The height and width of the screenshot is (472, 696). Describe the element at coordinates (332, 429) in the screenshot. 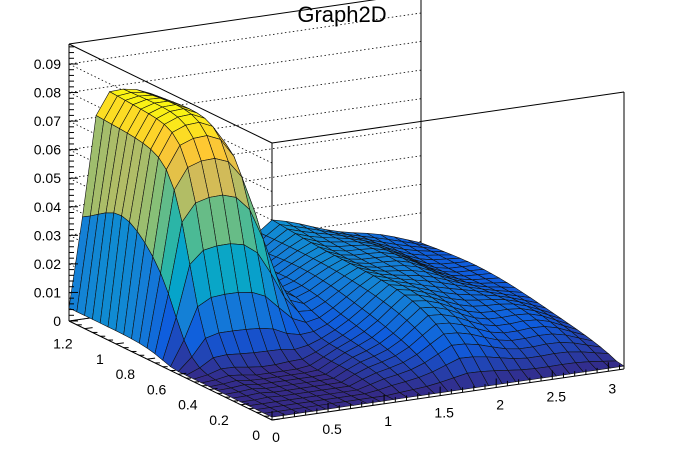

I see `x-tick-label: 0.5` at that location.